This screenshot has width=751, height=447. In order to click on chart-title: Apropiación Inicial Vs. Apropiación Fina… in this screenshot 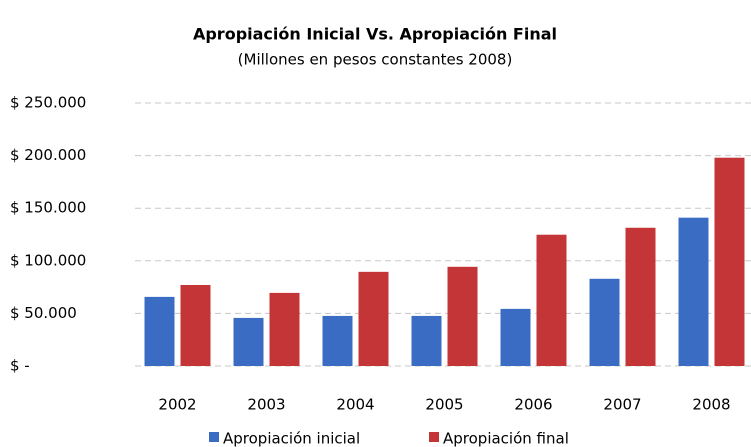, I will do `click(375, 34)`.